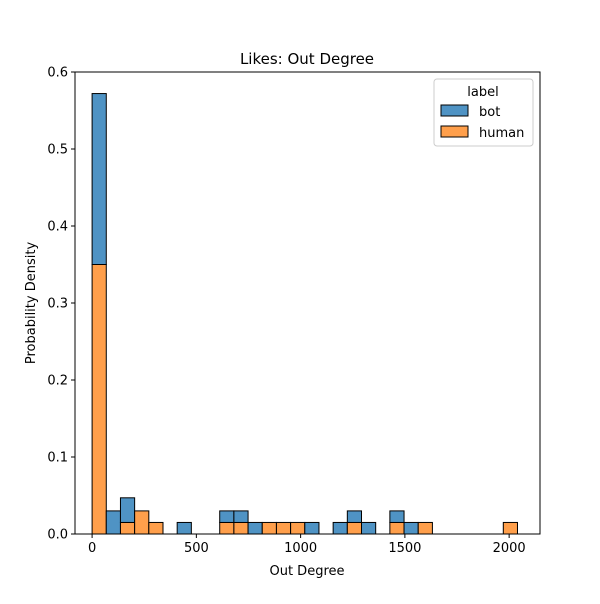 The width and height of the screenshot is (600, 604). Describe the element at coordinates (509, 548) in the screenshot. I see `x-tick-label: 2000` at that location.